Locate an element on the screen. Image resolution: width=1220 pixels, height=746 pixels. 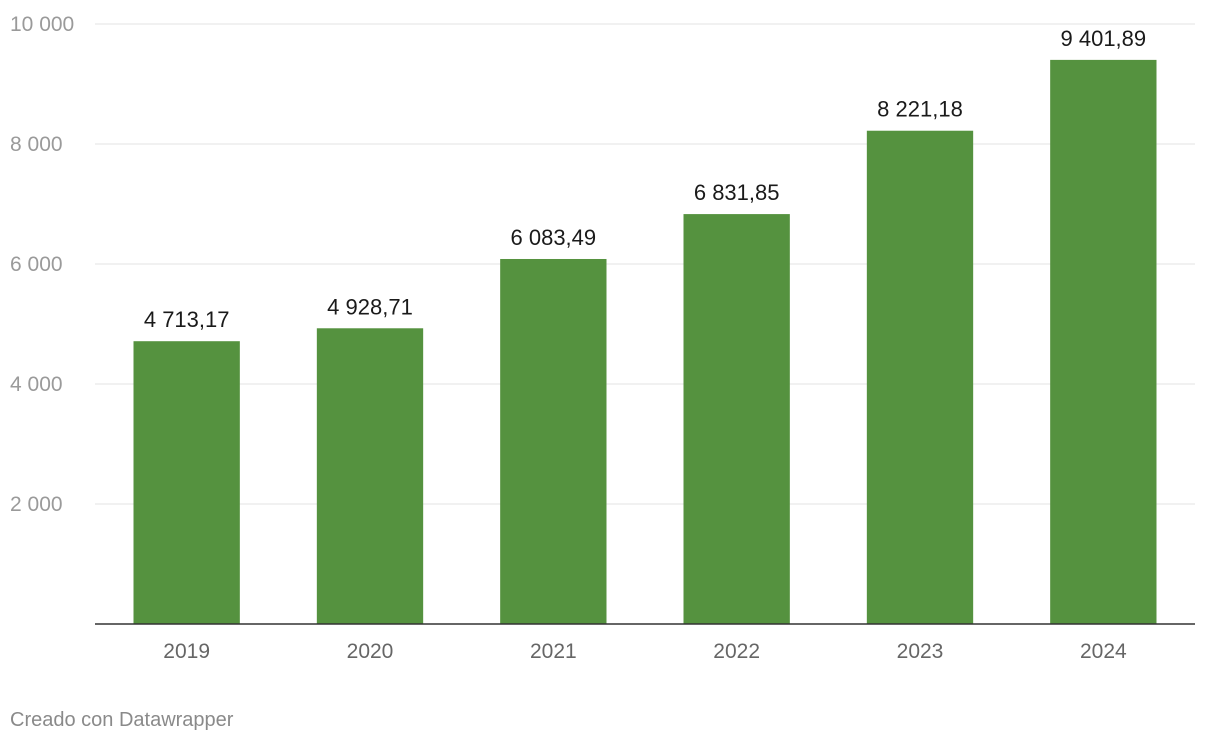
bar-value-label: 9 401,89 is located at coordinates (1104, 38).